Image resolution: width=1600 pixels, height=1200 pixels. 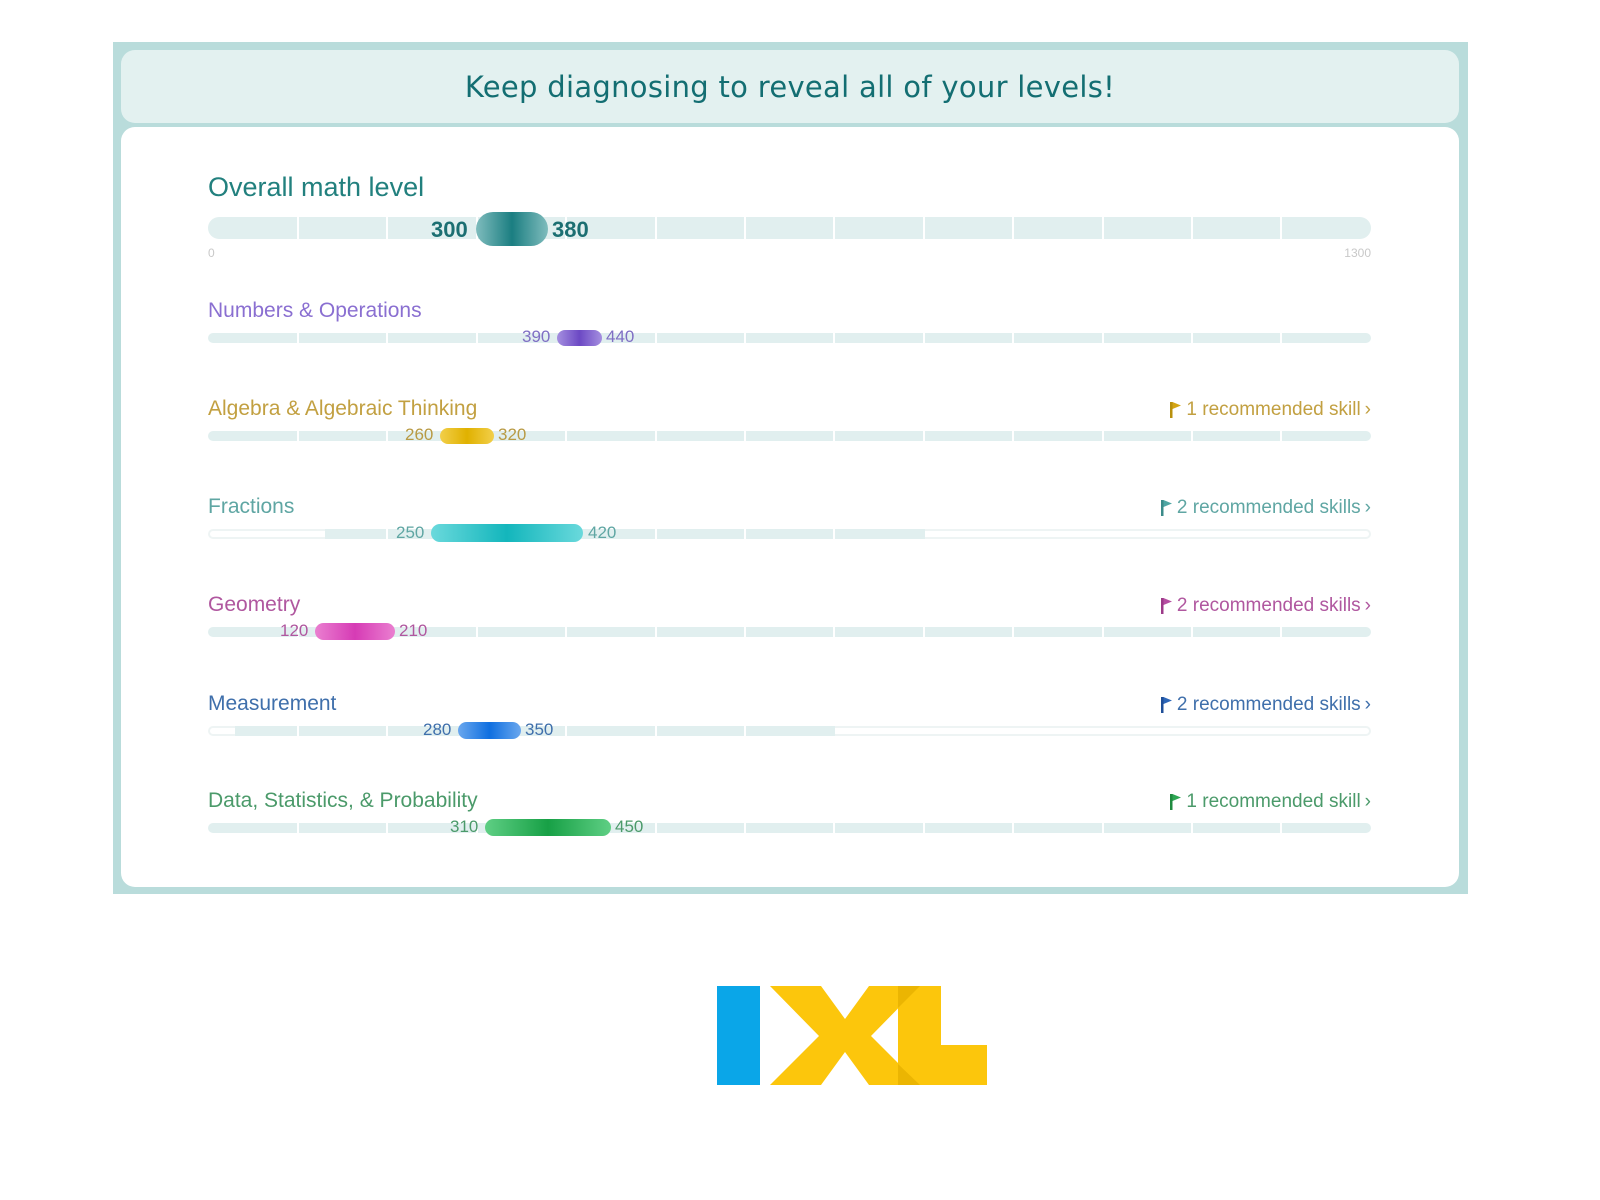 I want to click on strand-low: 250, so click(x=410, y=532).